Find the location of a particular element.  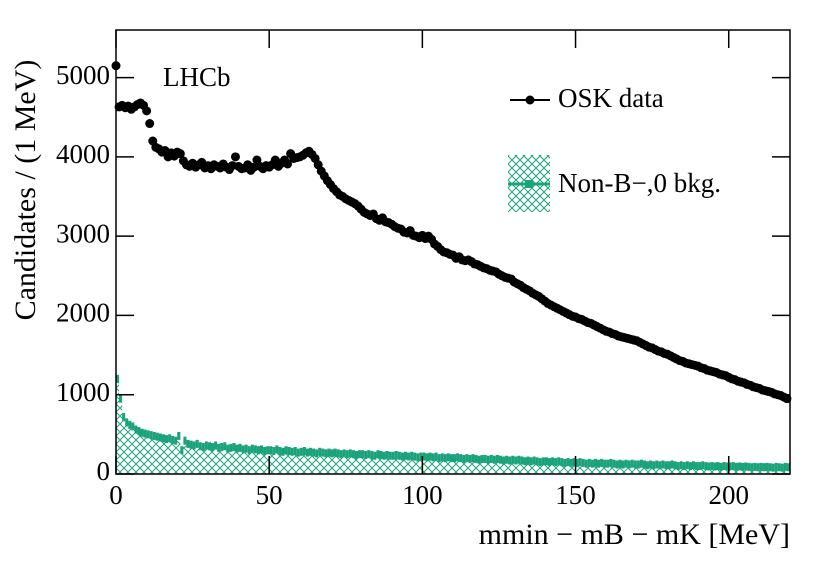

x-tick-label: 50 is located at coordinates (269, 495).